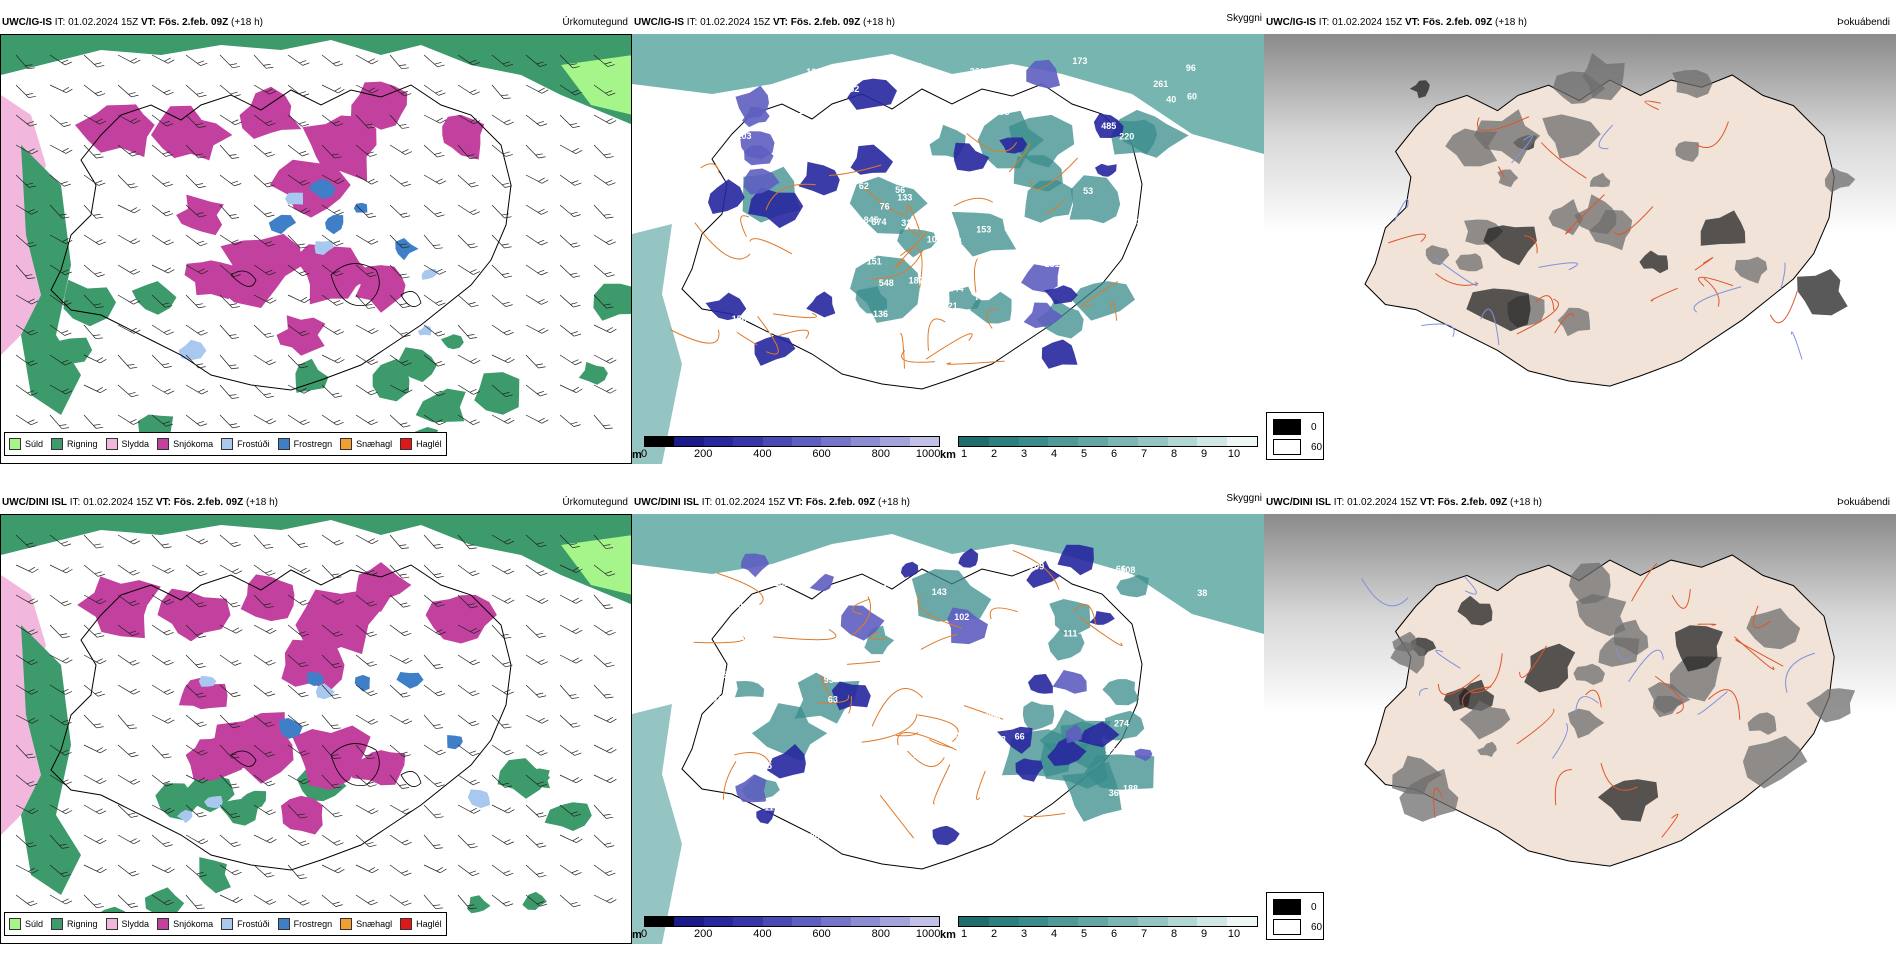  Describe the element at coordinates (316, 729) in the screenshot. I see `precip-map-graphic` at that location.